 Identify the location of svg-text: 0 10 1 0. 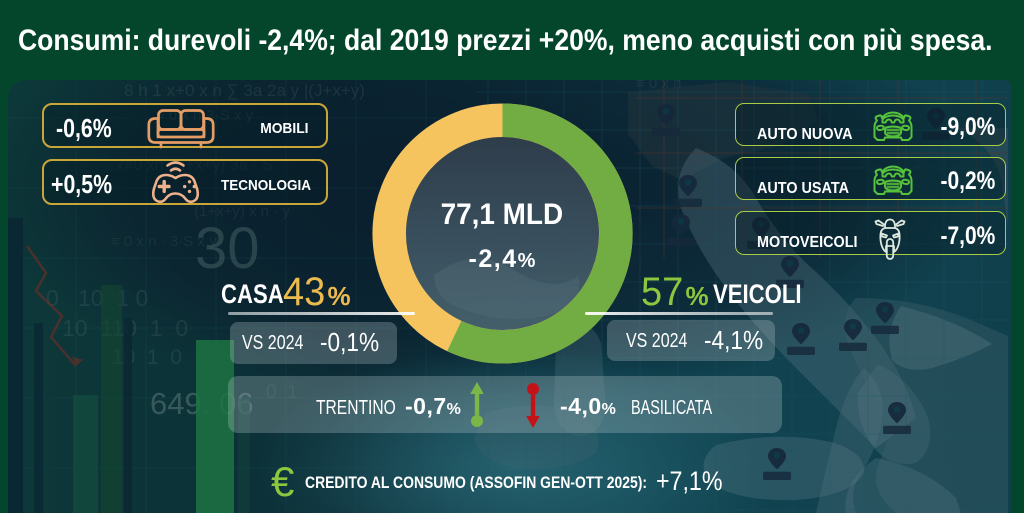
(97, 298).